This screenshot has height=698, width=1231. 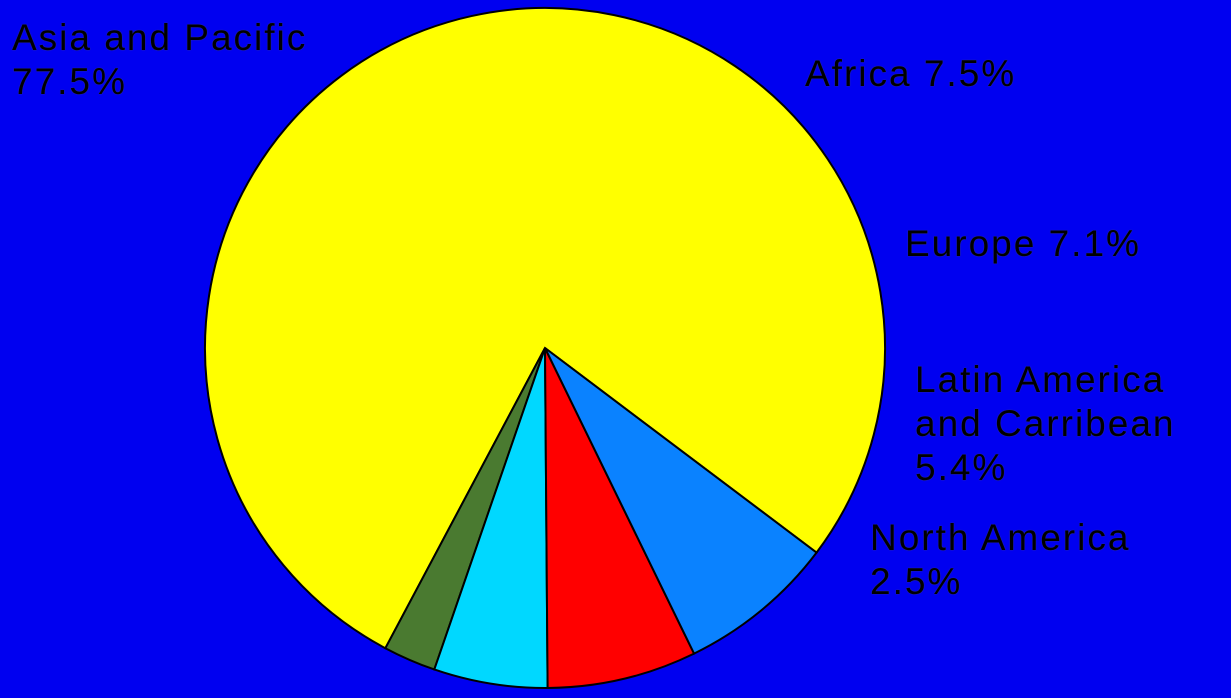 I want to click on label-latin-america-and-carribean: Latin America and Carribean 5.4%, so click(x=1045, y=423).